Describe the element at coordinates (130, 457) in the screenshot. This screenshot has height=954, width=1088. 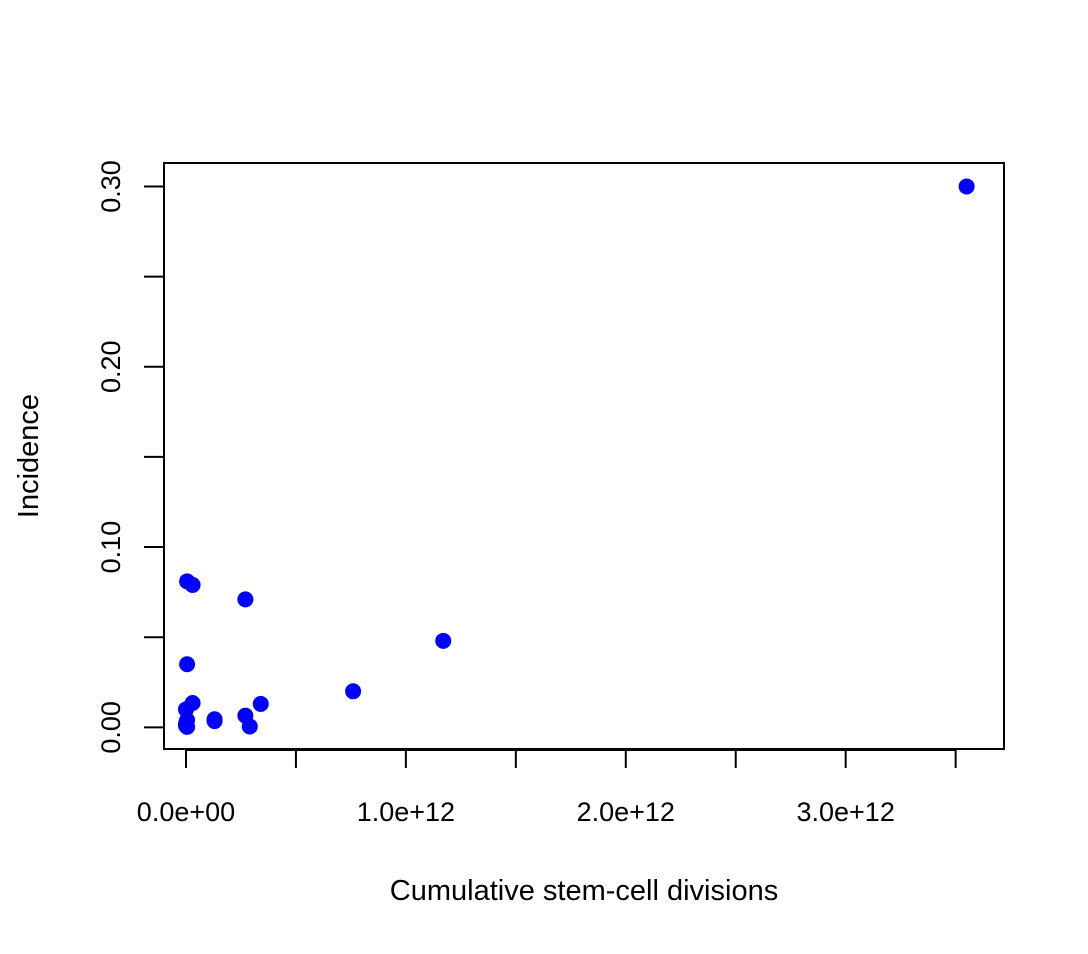
I see `y-axis: 0.00 0.10 0.20 0.30` at that location.